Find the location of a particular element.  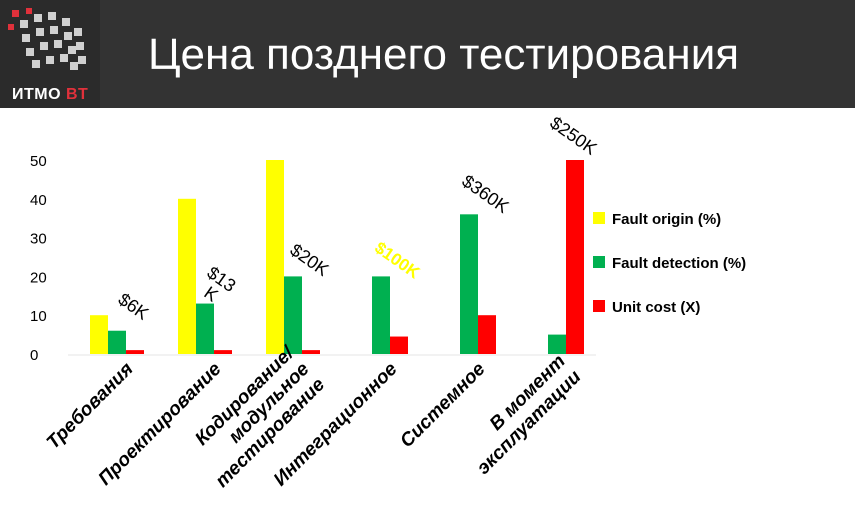

legend-label: Unit cost (X) is located at coordinates (656, 307).